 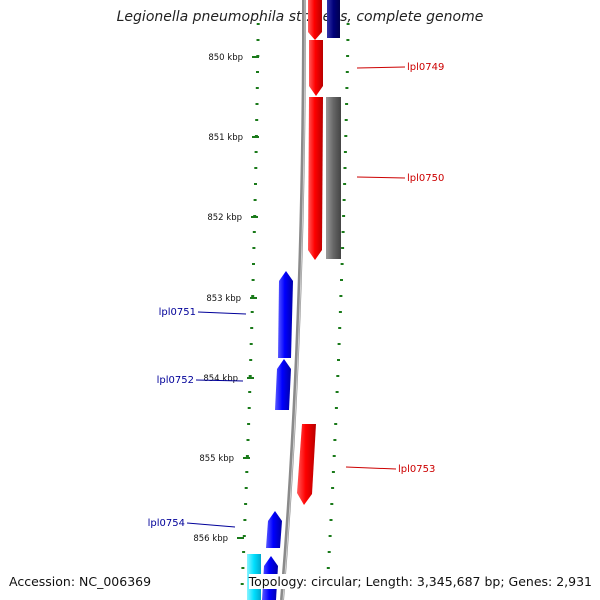 I want to click on tick-label-850: 850 kbp, so click(x=225, y=58).